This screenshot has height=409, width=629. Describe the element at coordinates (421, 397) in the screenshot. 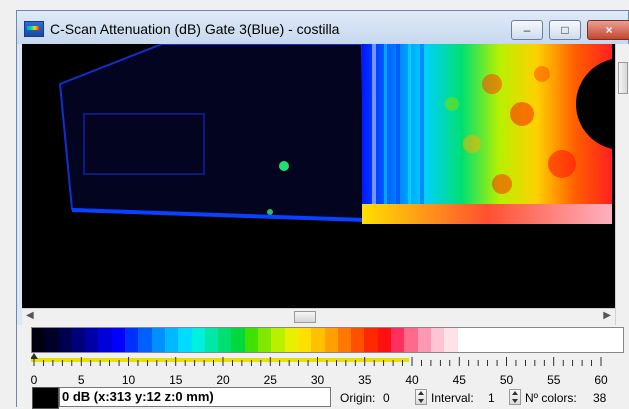

I see `origin-spin-icon` at that location.